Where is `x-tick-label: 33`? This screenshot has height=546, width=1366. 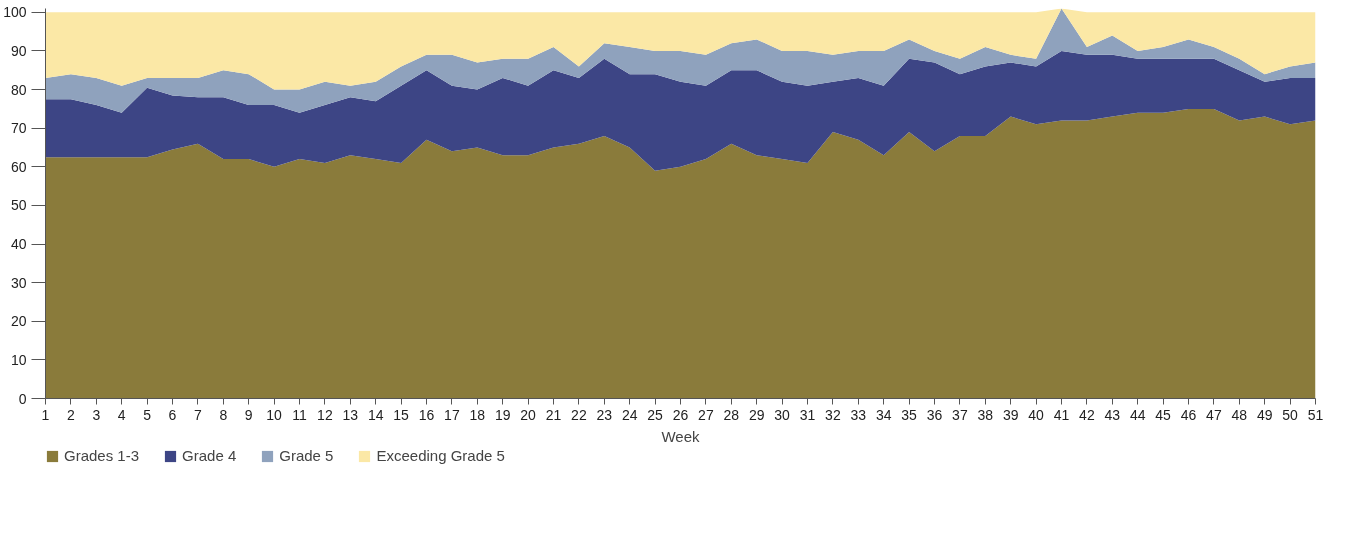
x-tick-label: 33 is located at coordinates (858, 414).